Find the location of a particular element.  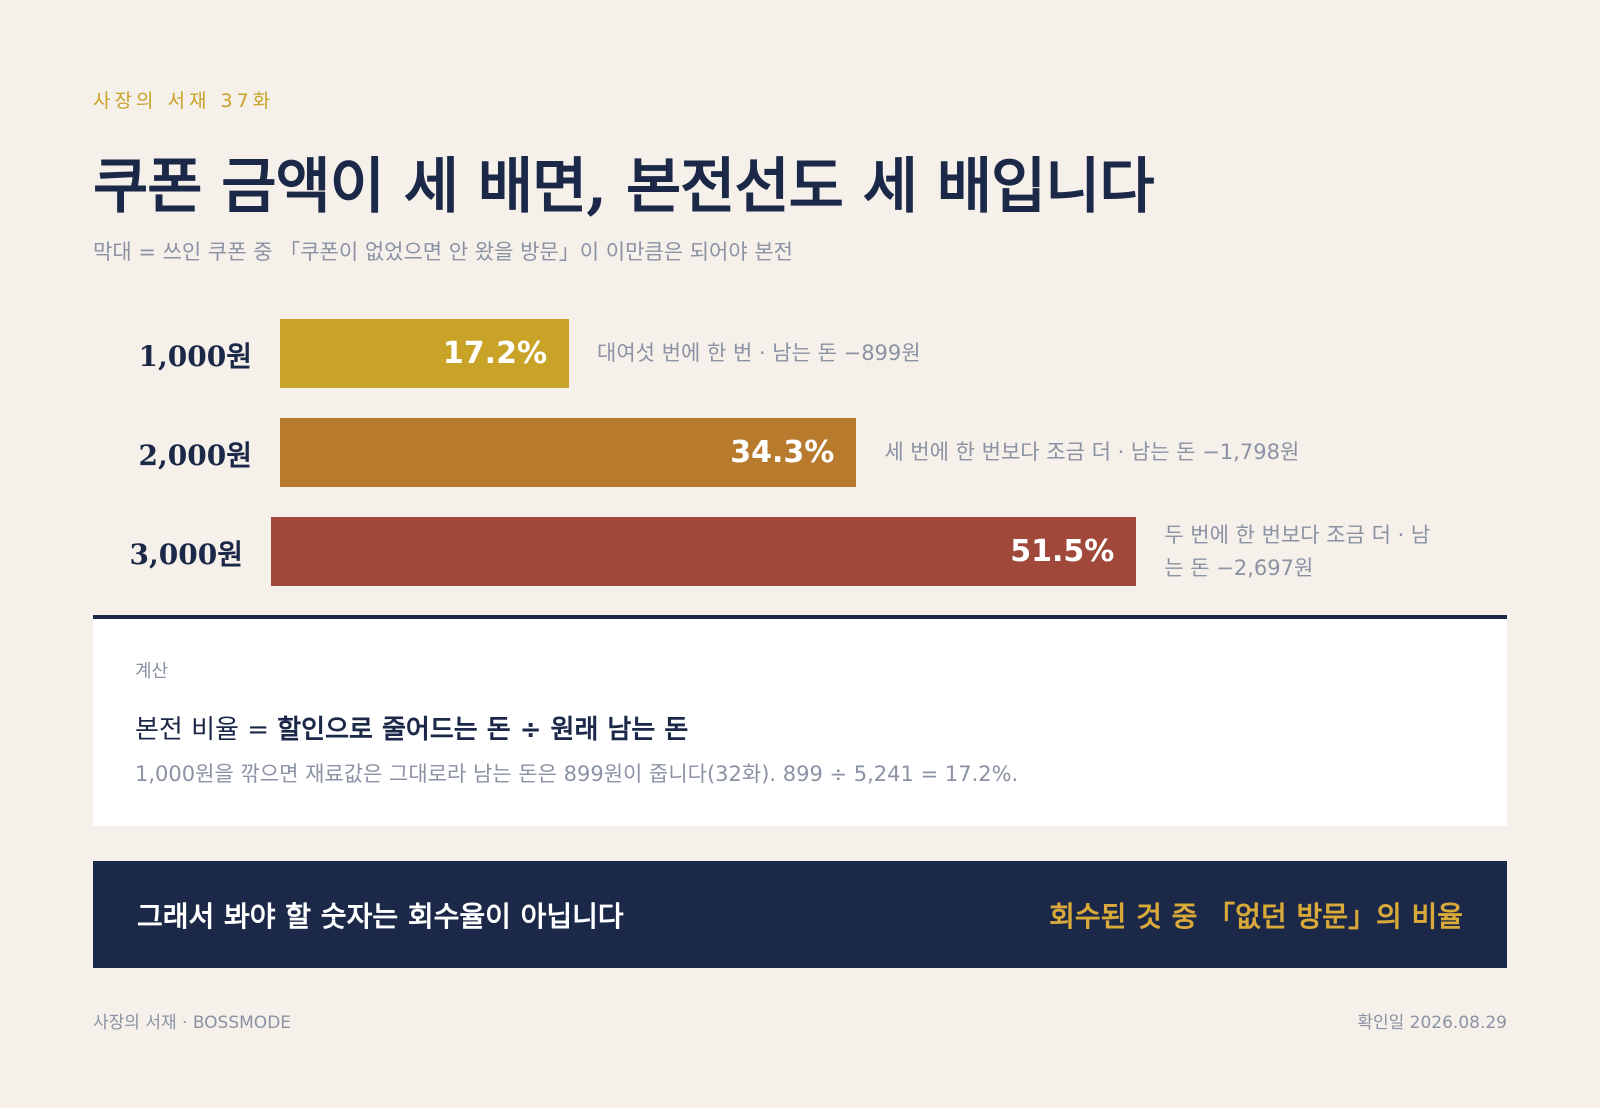

bar-note: 대여섯 번에 한 번 · 남는 돈 −899원 is located at coordinates (759, 353).